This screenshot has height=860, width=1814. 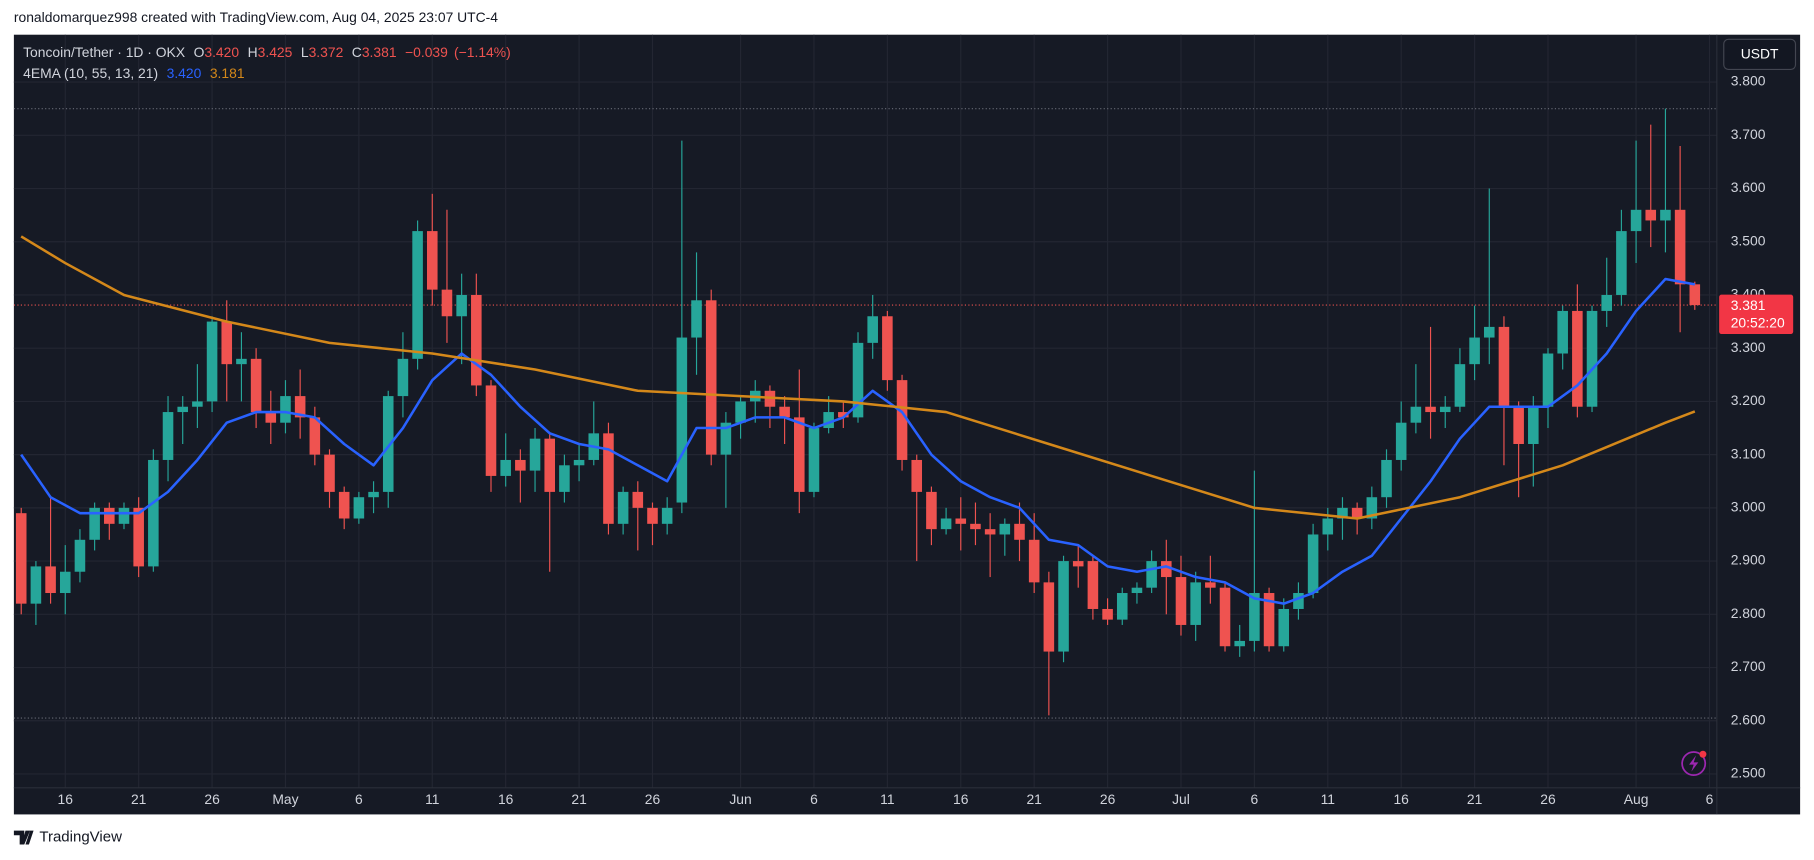 What do you see at coordinates (653, 799) in the screenshot?
I see `x-tick-label: 26` at bounding box center [653, 799].